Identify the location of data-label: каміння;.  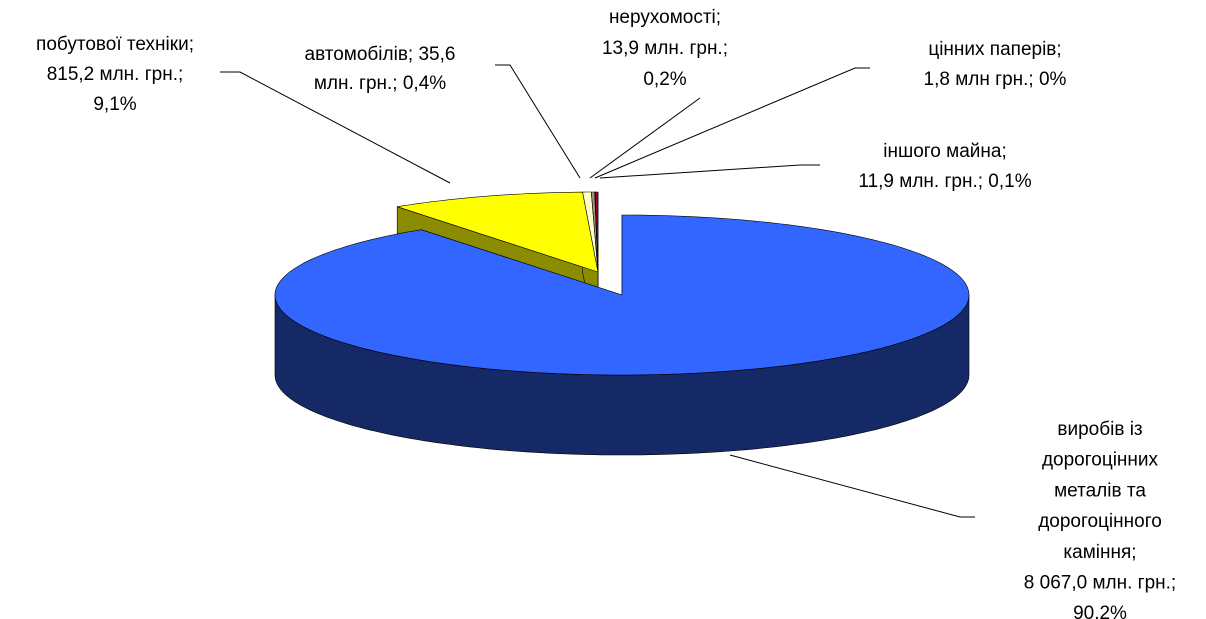
(1099, 552).